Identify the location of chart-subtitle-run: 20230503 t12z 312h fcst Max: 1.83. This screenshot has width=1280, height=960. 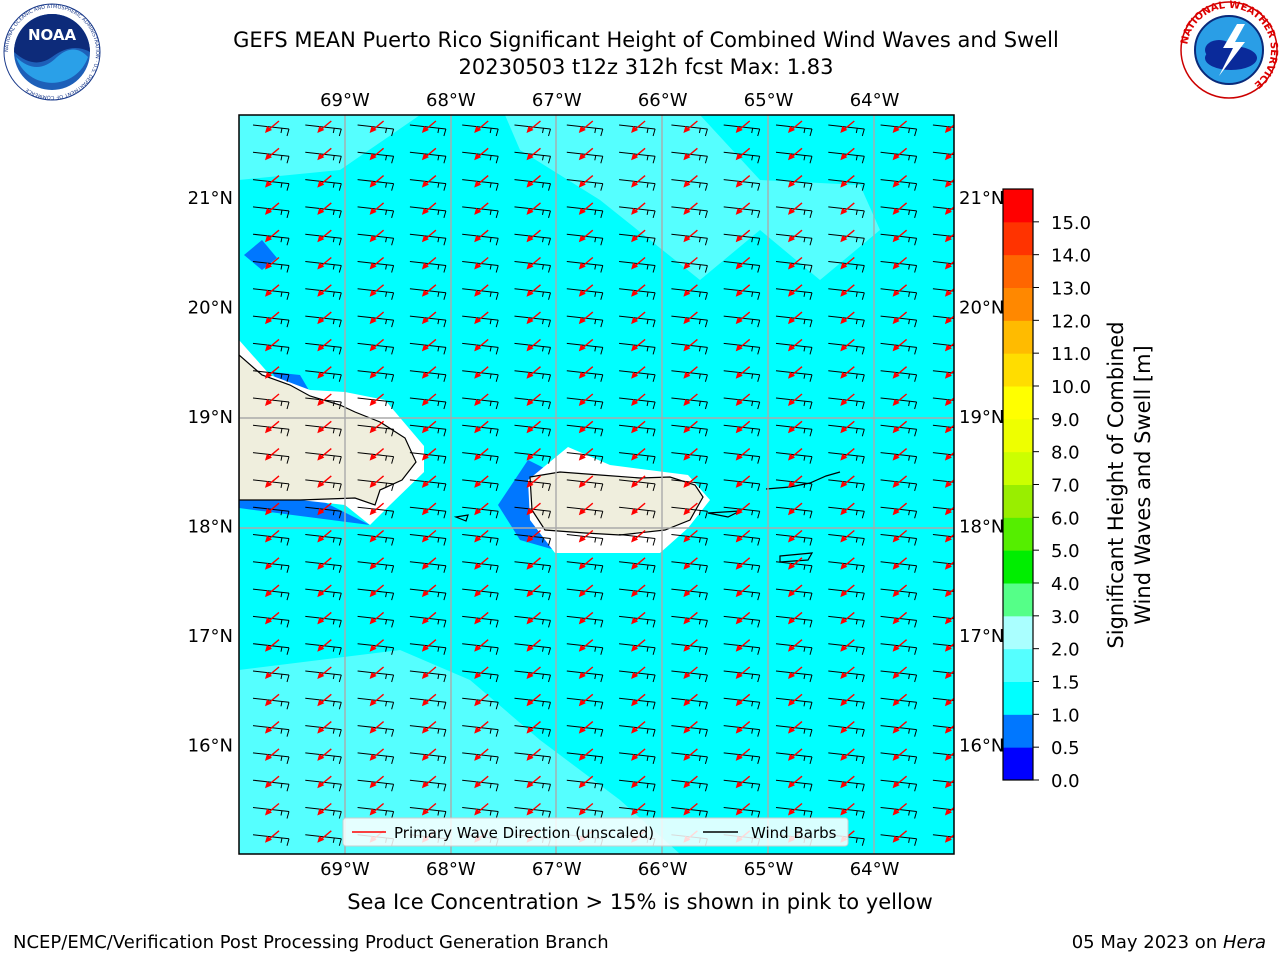
(646, 67).